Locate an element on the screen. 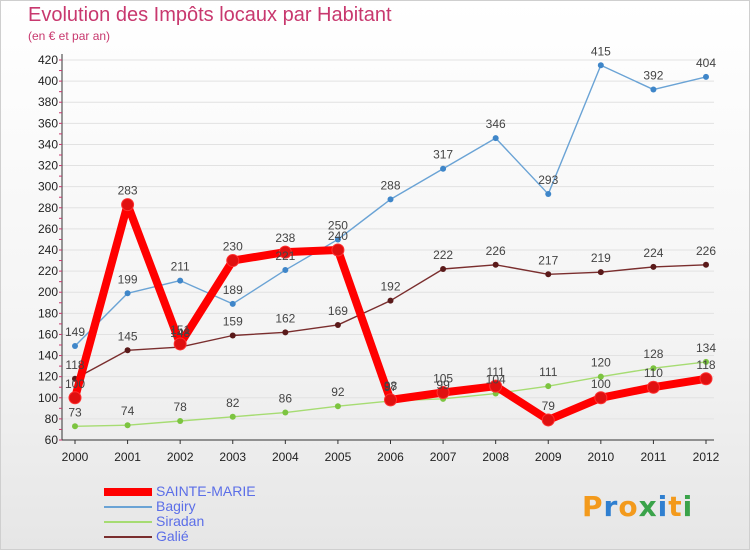 Image resolution: width=750 pixels, height=550 pixels. x-tick-label: 2011 is located at coordinates (654, 457).